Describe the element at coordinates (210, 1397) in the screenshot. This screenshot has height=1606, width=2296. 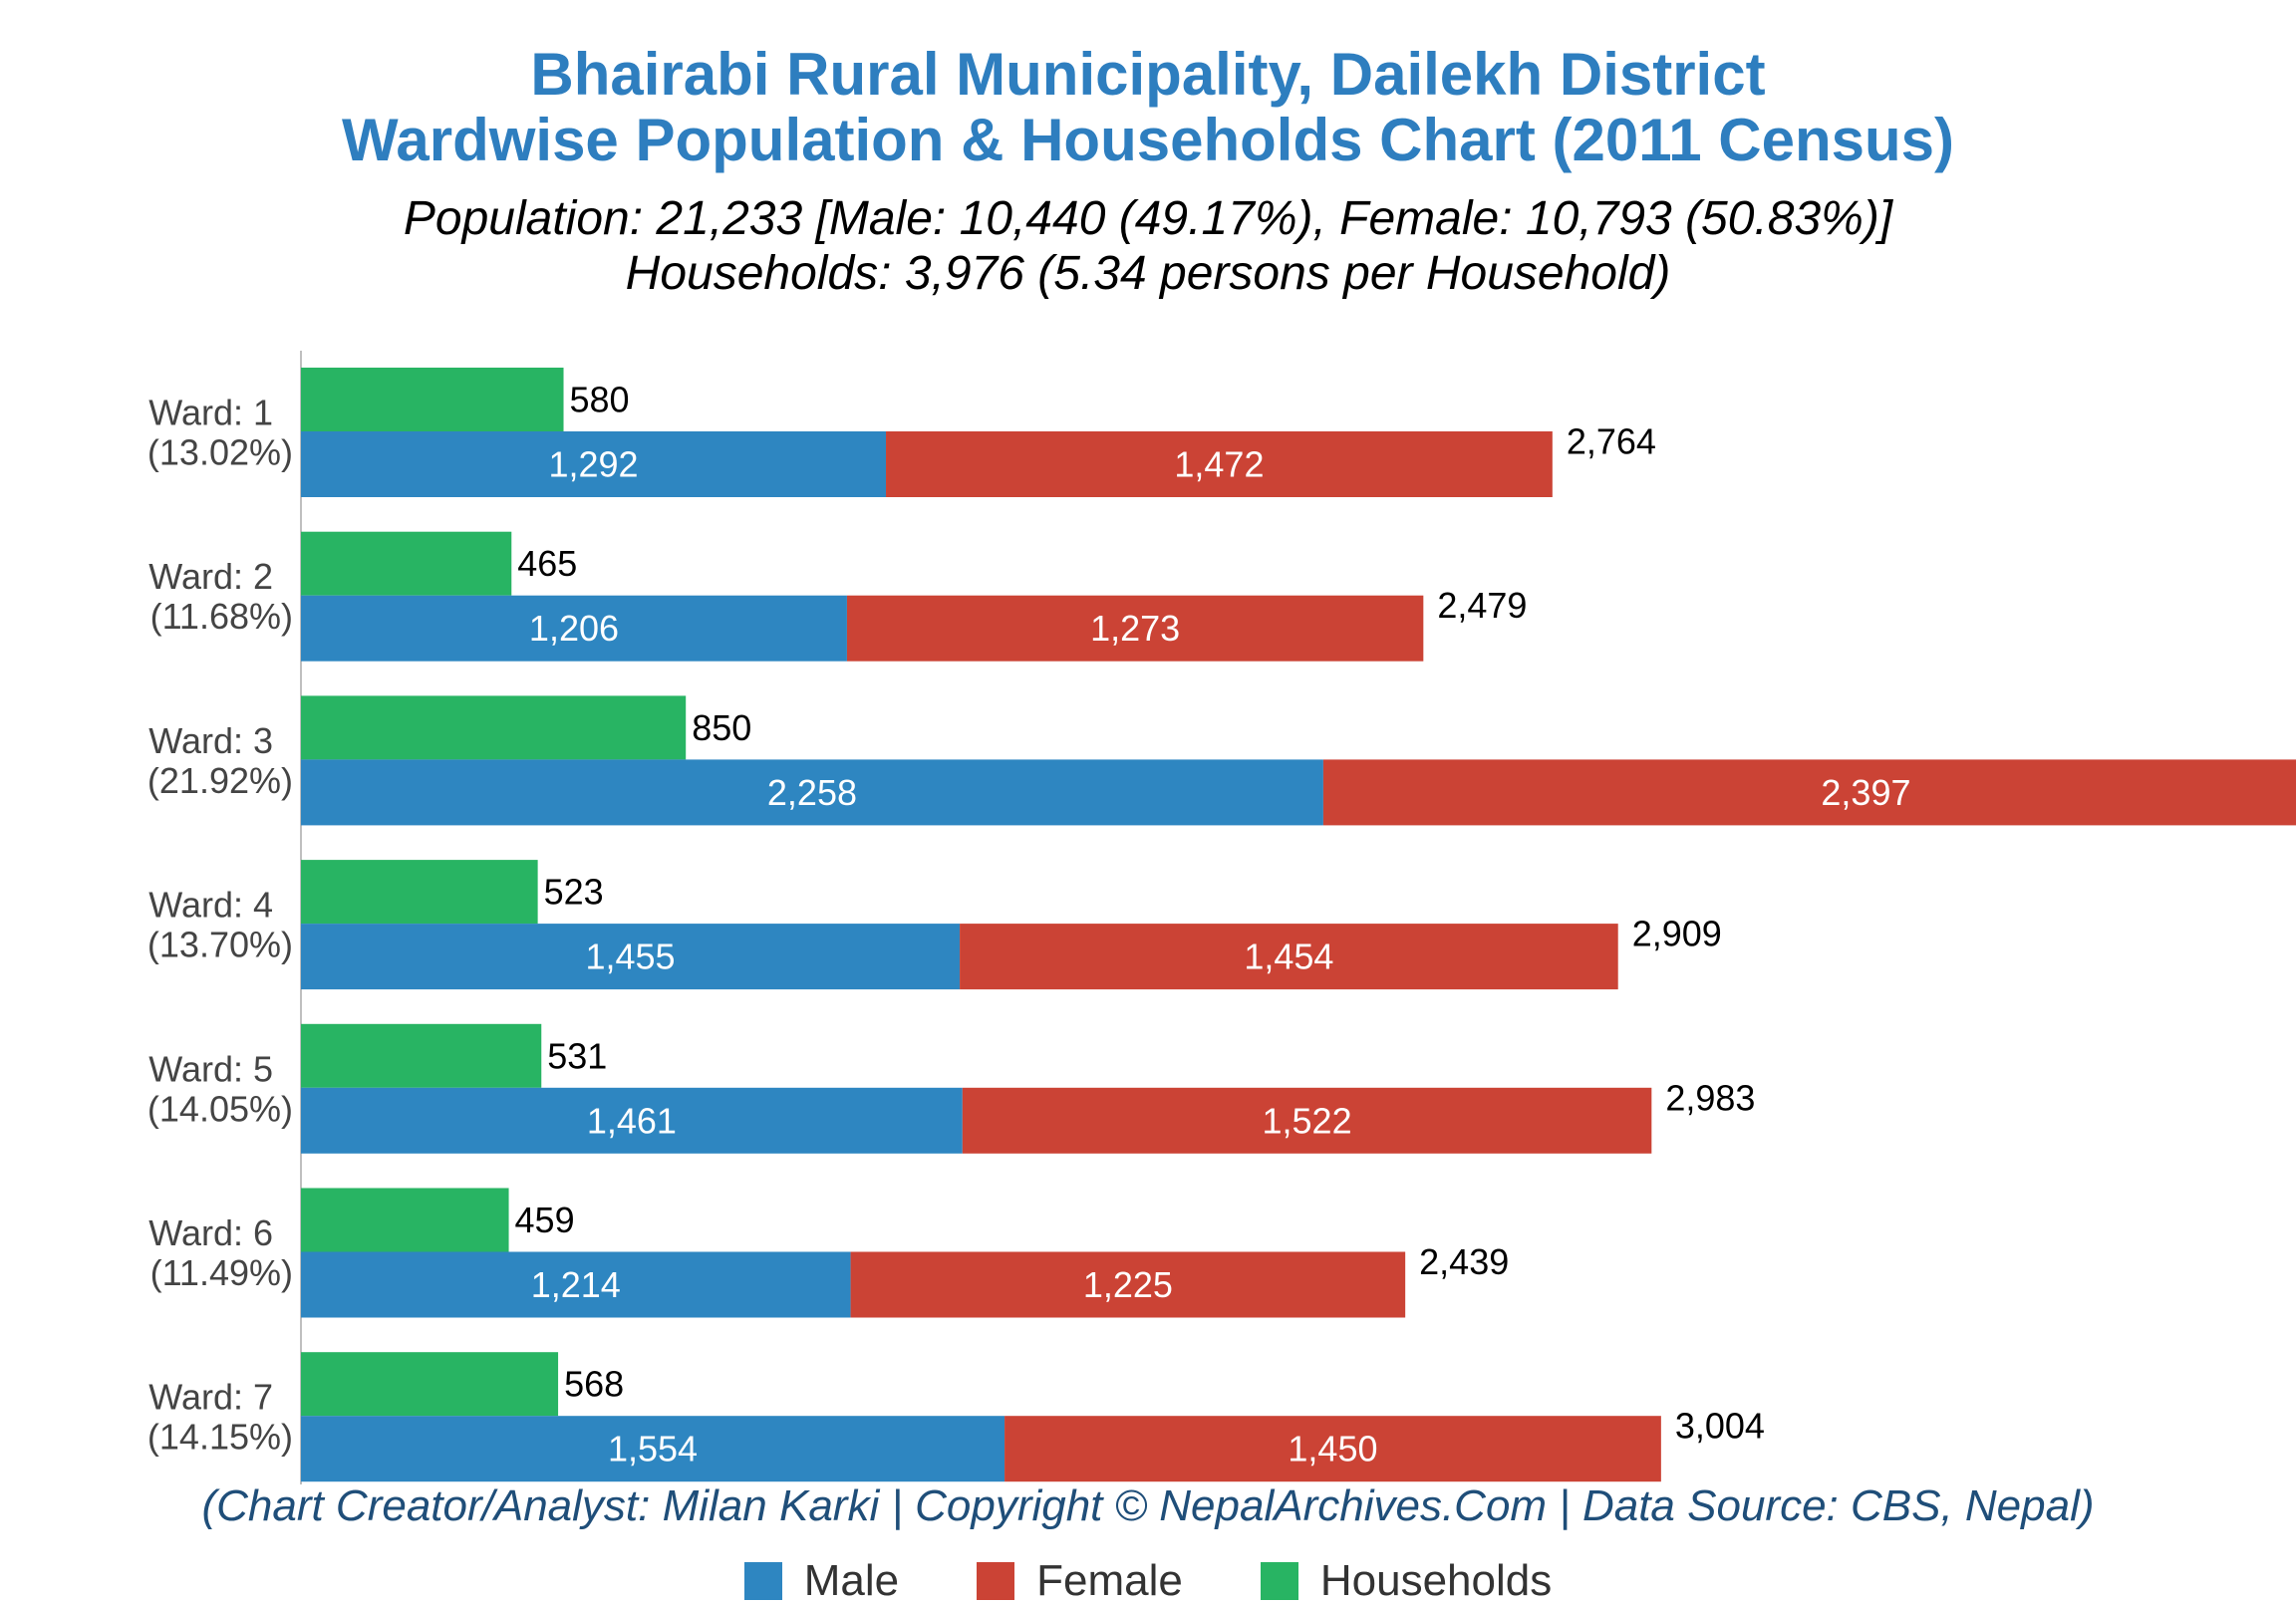
I see `category-label-ward-7: Ward: 7` at that location.